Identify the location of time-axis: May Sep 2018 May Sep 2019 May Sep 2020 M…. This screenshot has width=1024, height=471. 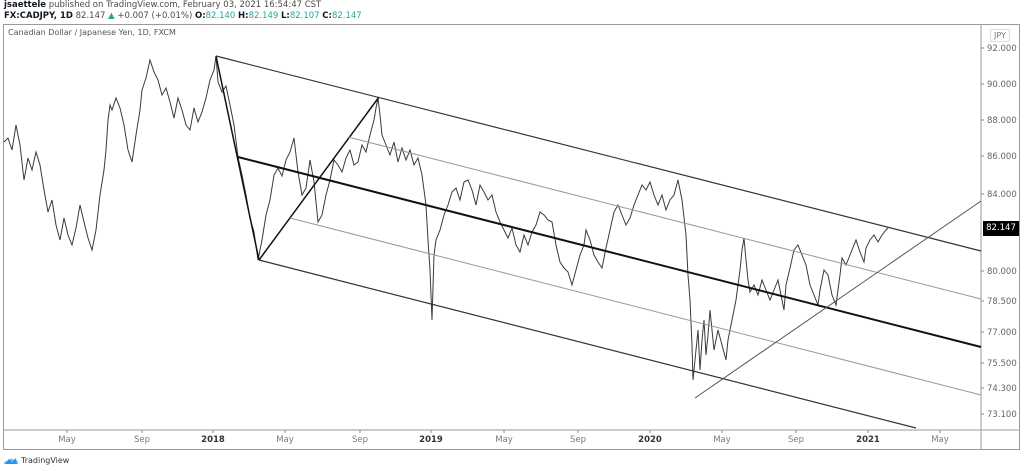
(503, 437).